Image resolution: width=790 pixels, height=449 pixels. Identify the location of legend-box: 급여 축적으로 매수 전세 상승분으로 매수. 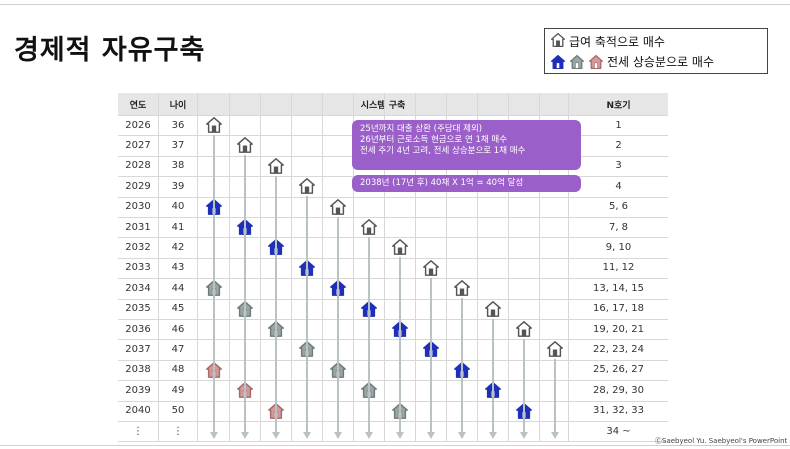
(656, 51).